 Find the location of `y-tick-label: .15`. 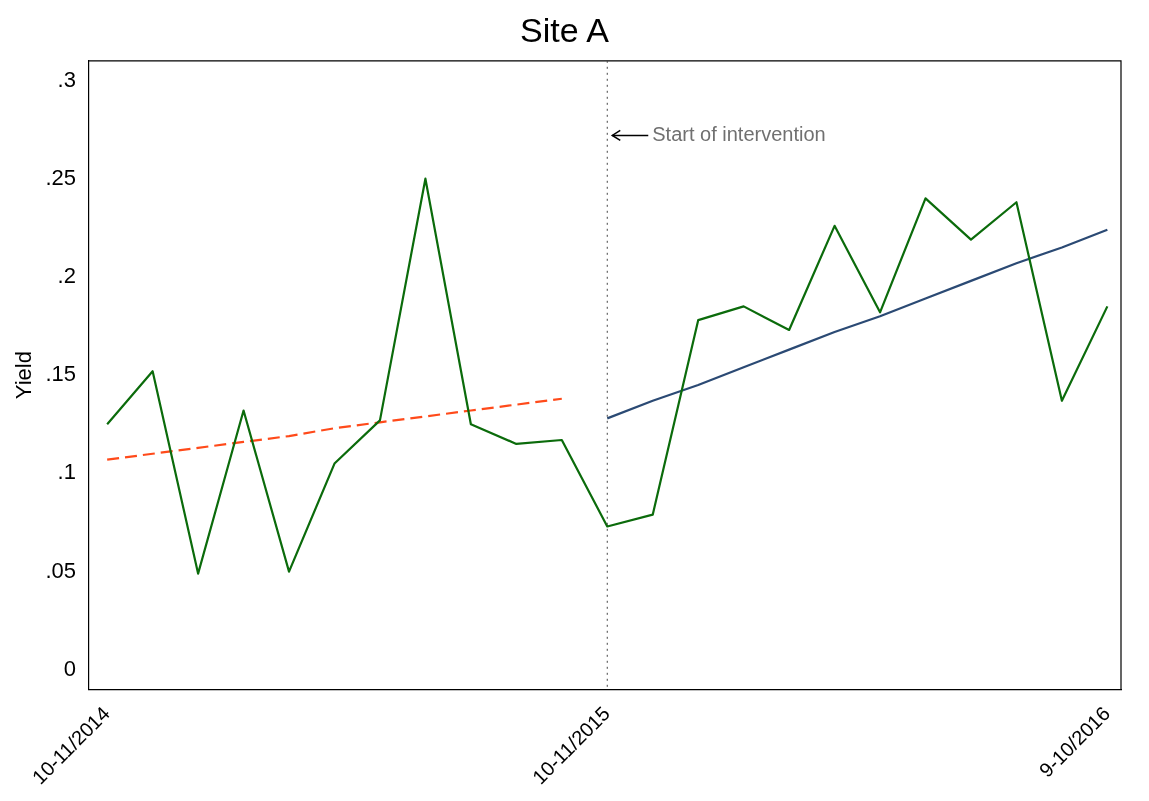

y-tick-label: .15 is located at coordinates (60, 374).